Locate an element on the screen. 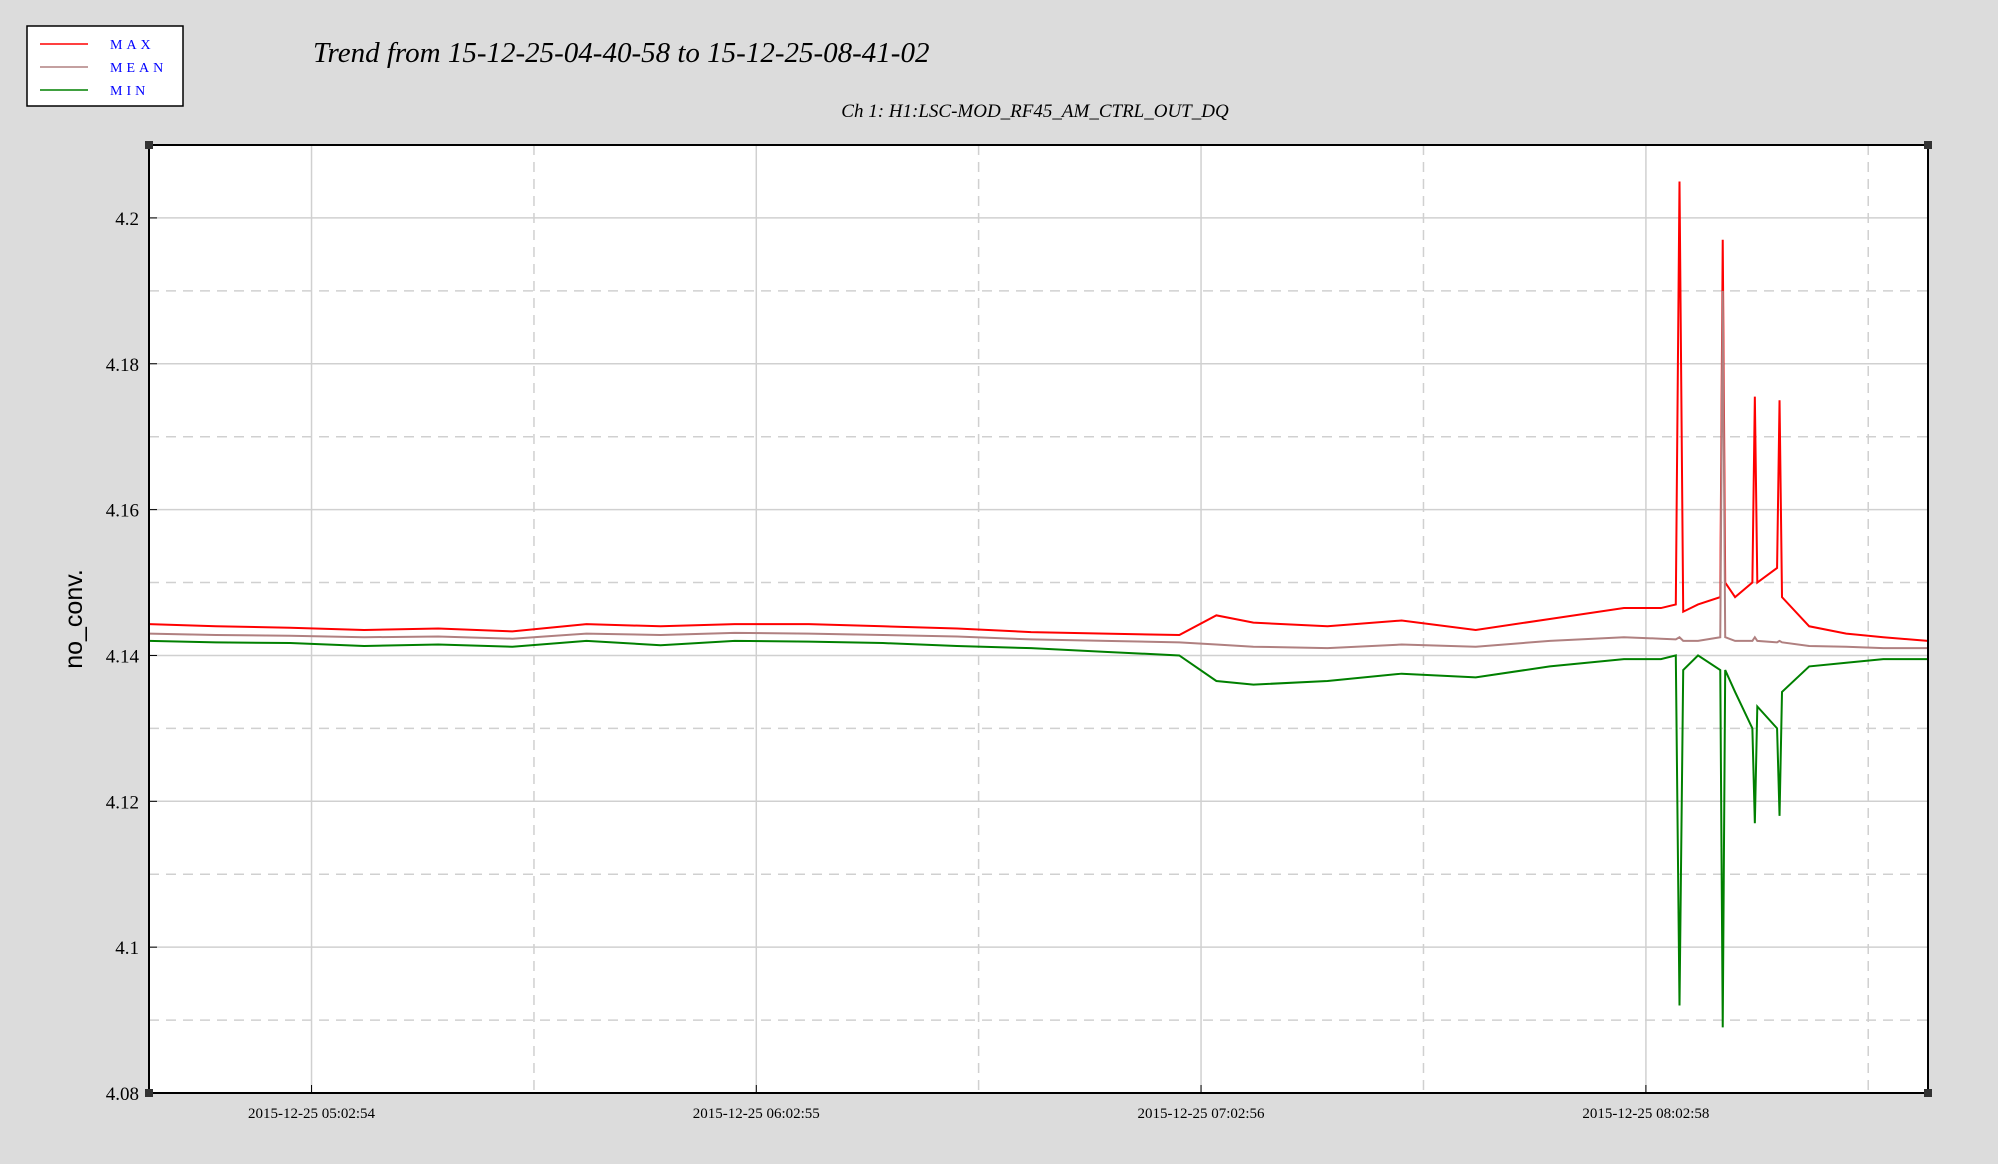  y-tick-label: 4.12 is located at coordinates (122, 802).